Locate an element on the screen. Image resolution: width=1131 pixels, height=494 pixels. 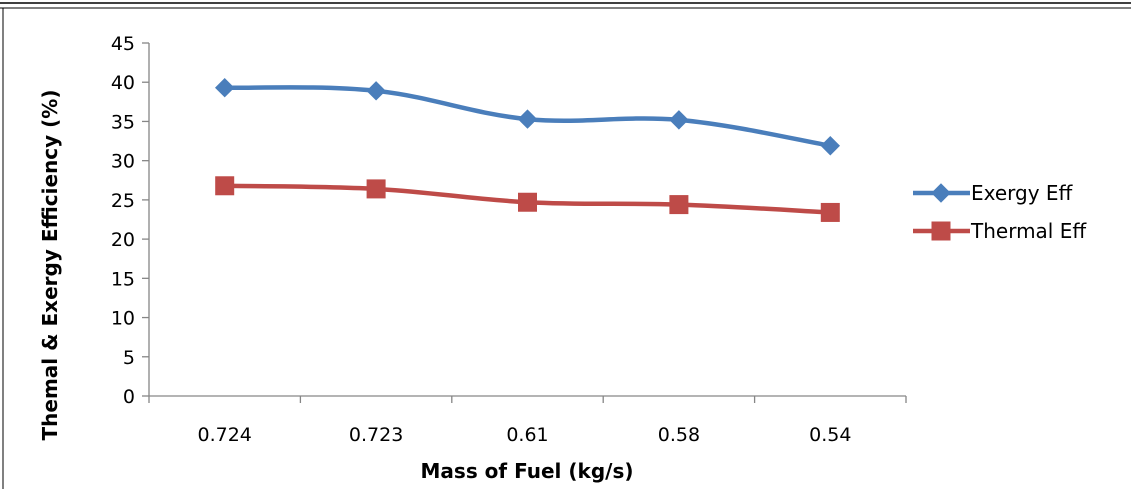
legend-item: Exergy Eff is located at coordinates (993, 193).